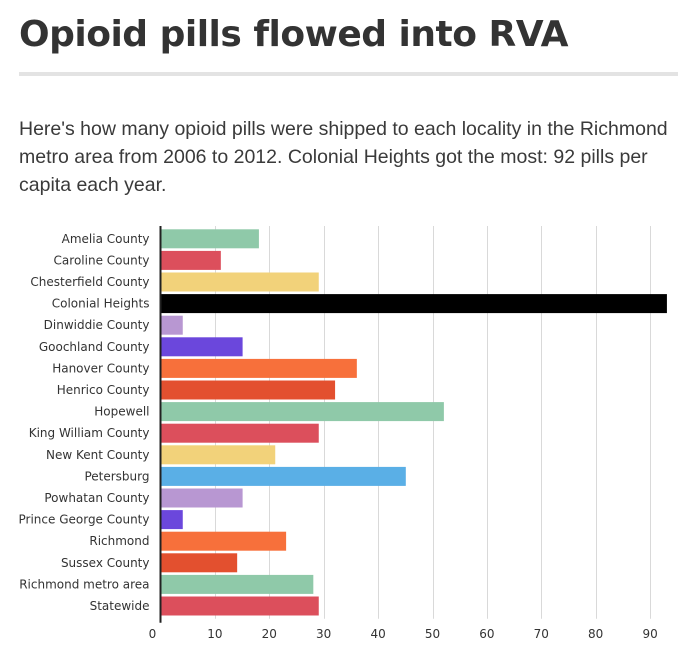 The height and width of the screenshot is (651, 700). I want to click on category-label: Chesterfield County, so click(89, 282).